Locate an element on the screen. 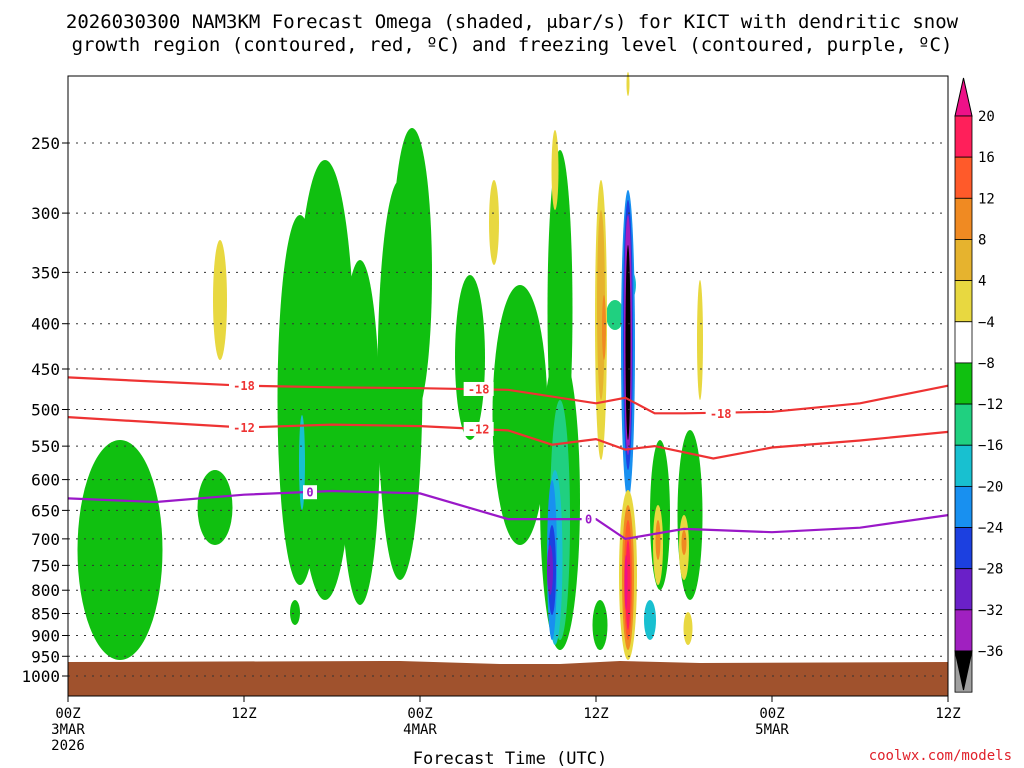  x-tick-label-1: 12Z is located at coordinates (243, 714).